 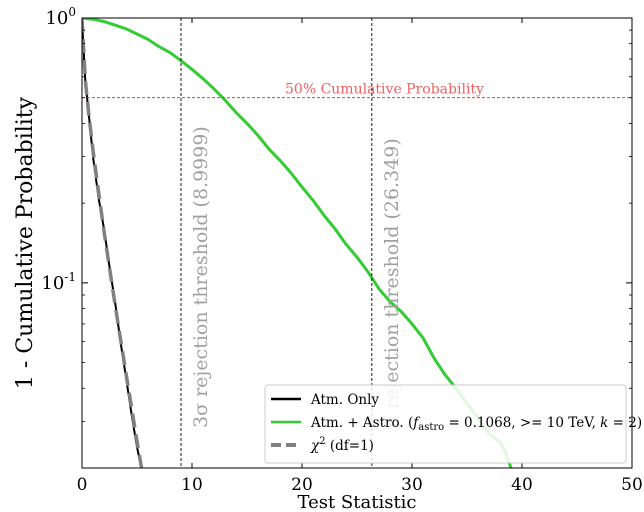 What do you see at coordinates (344, 400) in the screenshot?
I see `legend-label-1: Atm. Only` at bounding box center [344, 400].